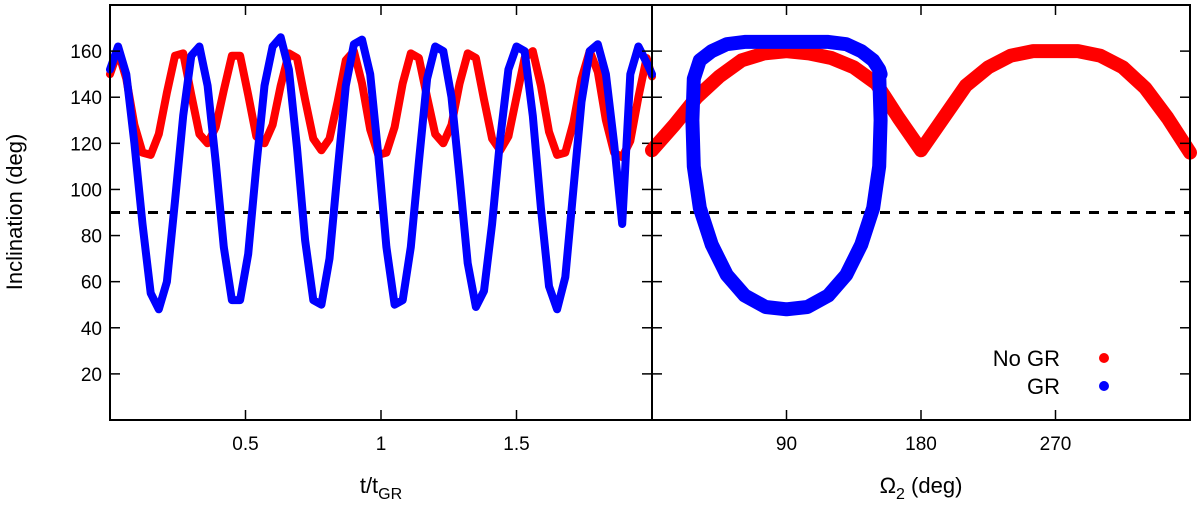 This screenshot has height=506, width=1200. Describe the element at coordinates (921, 444) in the screenshot. I see `x-tick-label-right: 180` at that location.